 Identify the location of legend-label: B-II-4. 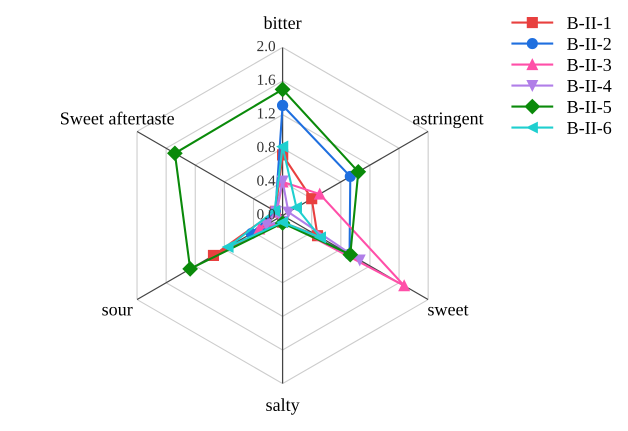
(589, 86).